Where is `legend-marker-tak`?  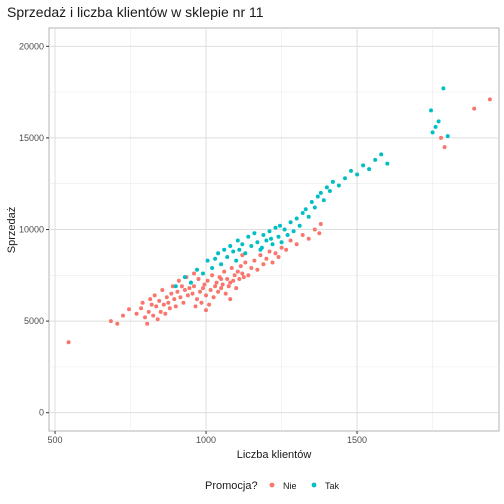 legend-marker-tak is located at coordinates (314, 485).